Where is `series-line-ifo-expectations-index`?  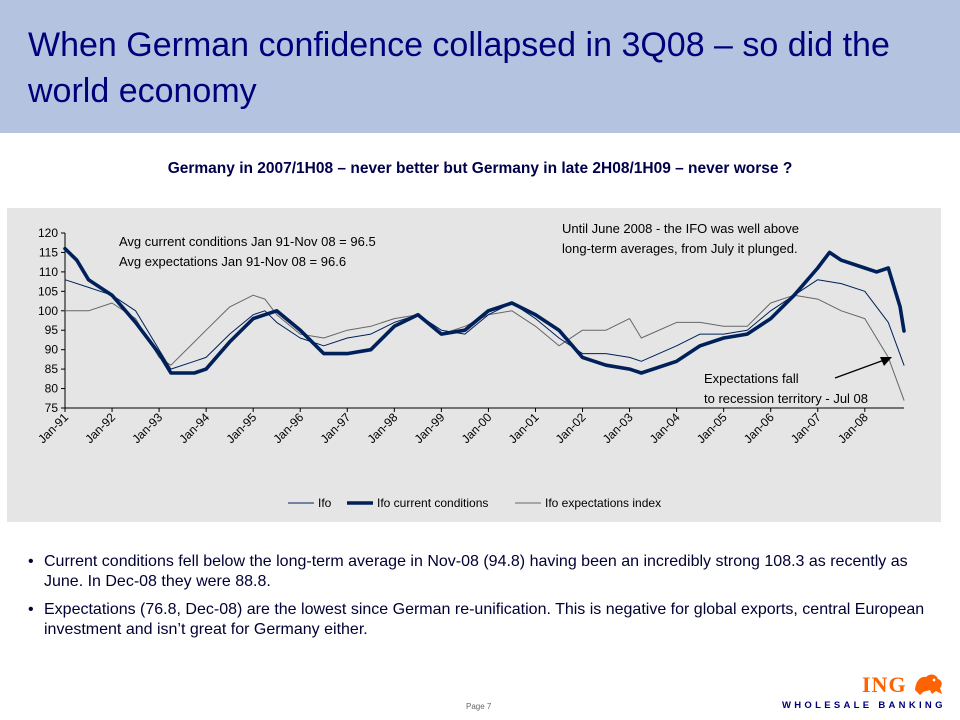 series-line-ifo-expectations-index is located at coordinates (484, 347).